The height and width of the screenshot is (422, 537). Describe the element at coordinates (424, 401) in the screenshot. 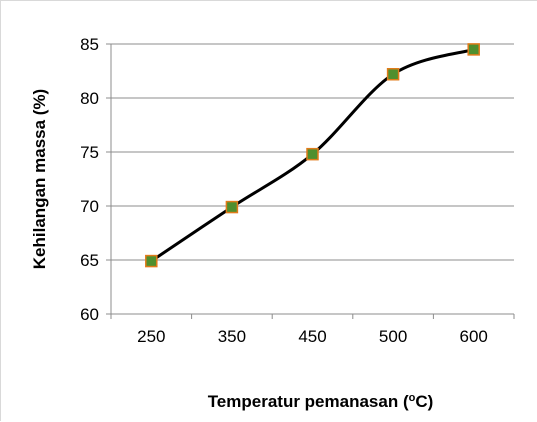

I see `x-axis-title-suffix: C)` at that location.